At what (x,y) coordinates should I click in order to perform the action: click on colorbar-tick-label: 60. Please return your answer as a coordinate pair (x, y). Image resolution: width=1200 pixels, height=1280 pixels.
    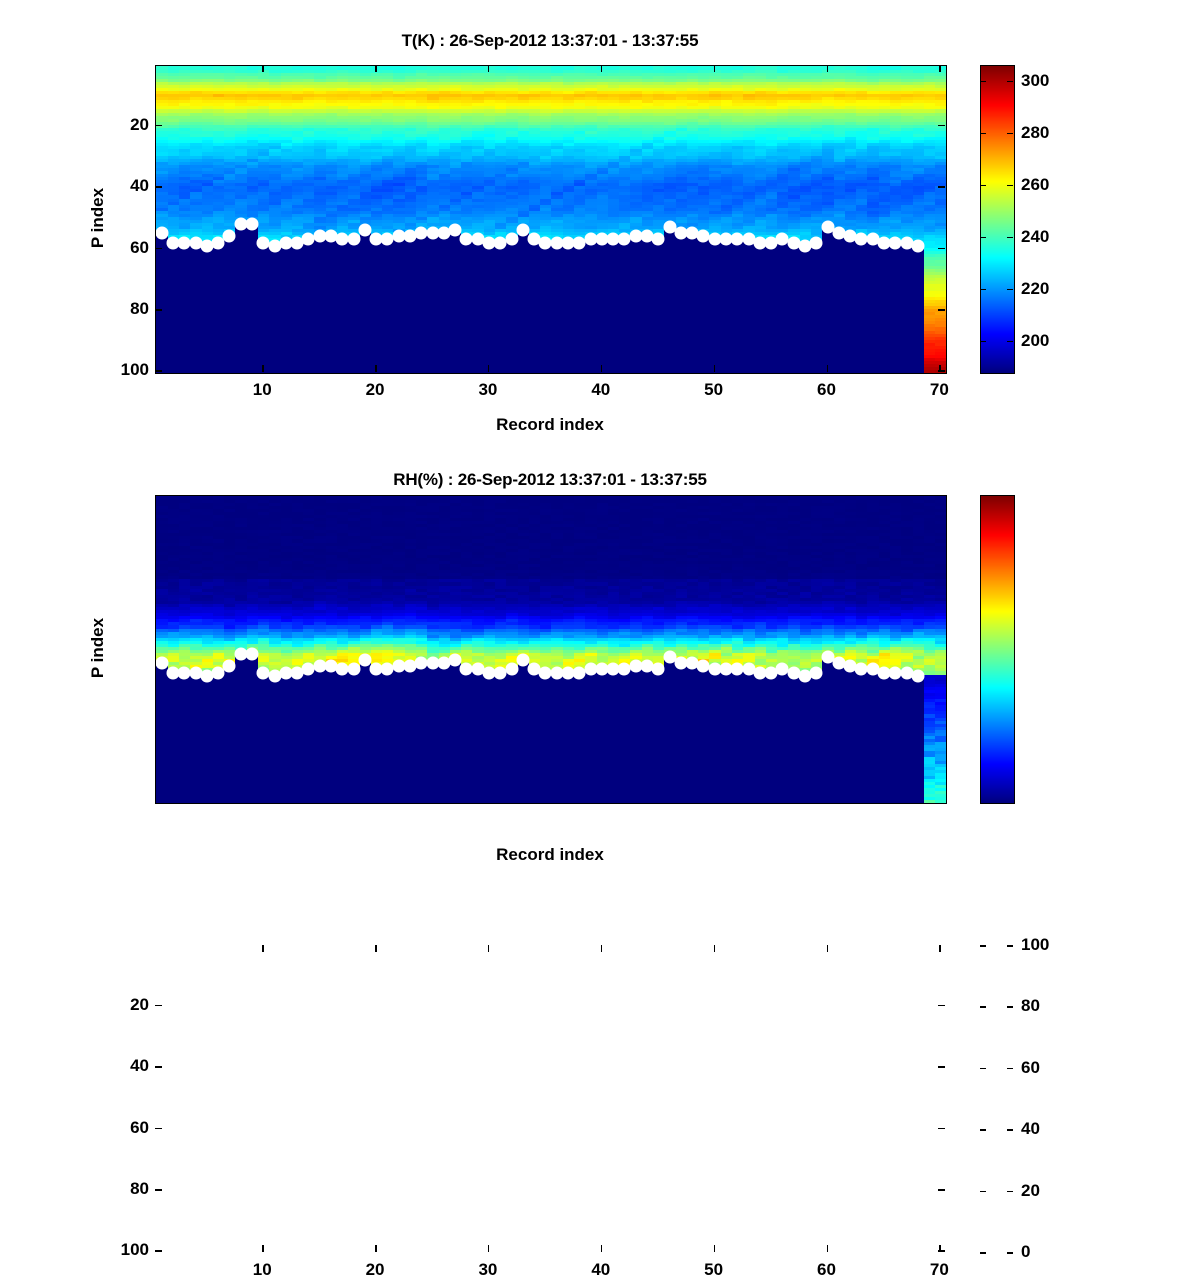
    Looking at the image, I should click on (1030, 1067).